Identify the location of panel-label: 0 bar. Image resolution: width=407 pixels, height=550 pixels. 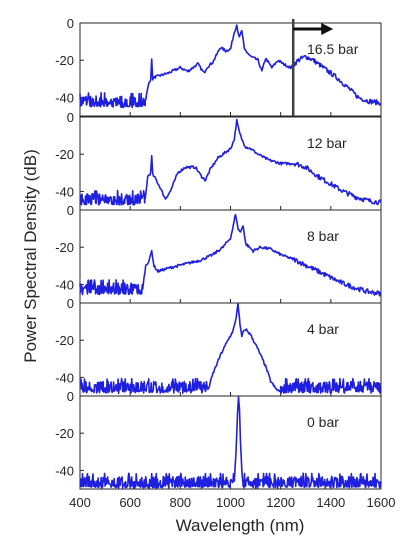
(323, 422).